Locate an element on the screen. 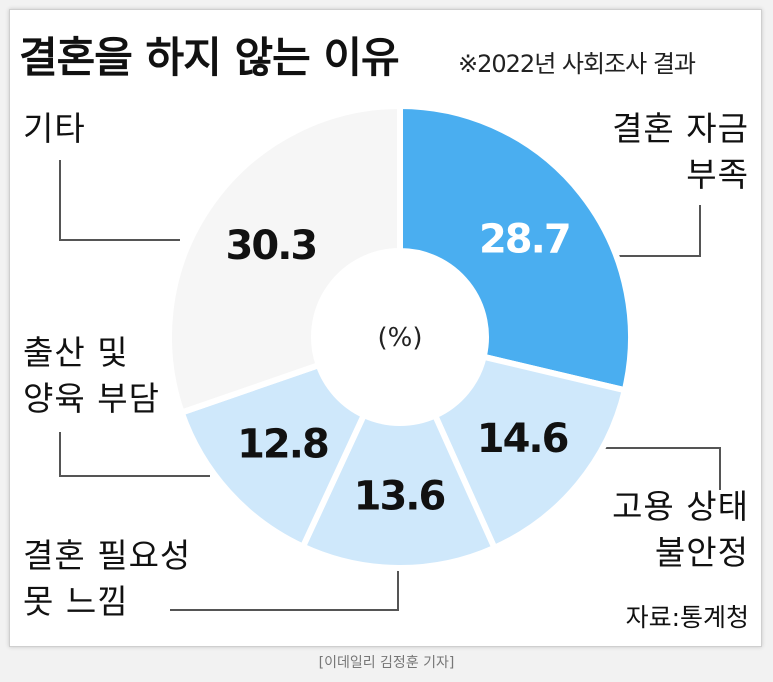  slice-employment is located at coordinates (530, 452).